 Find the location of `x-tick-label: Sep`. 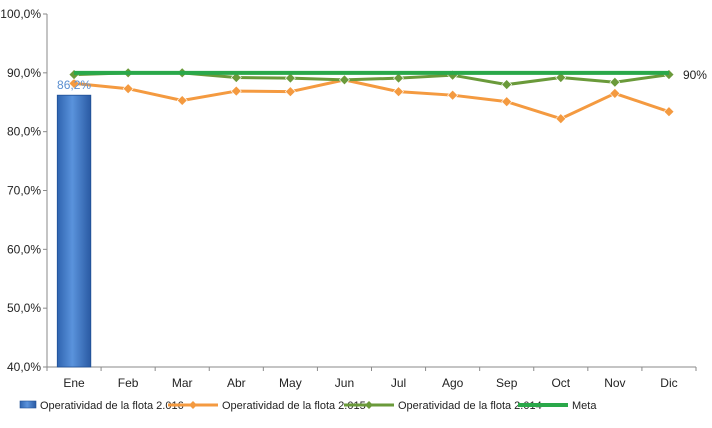

x-tick-label: Sep is located at coordinates (507, 383).